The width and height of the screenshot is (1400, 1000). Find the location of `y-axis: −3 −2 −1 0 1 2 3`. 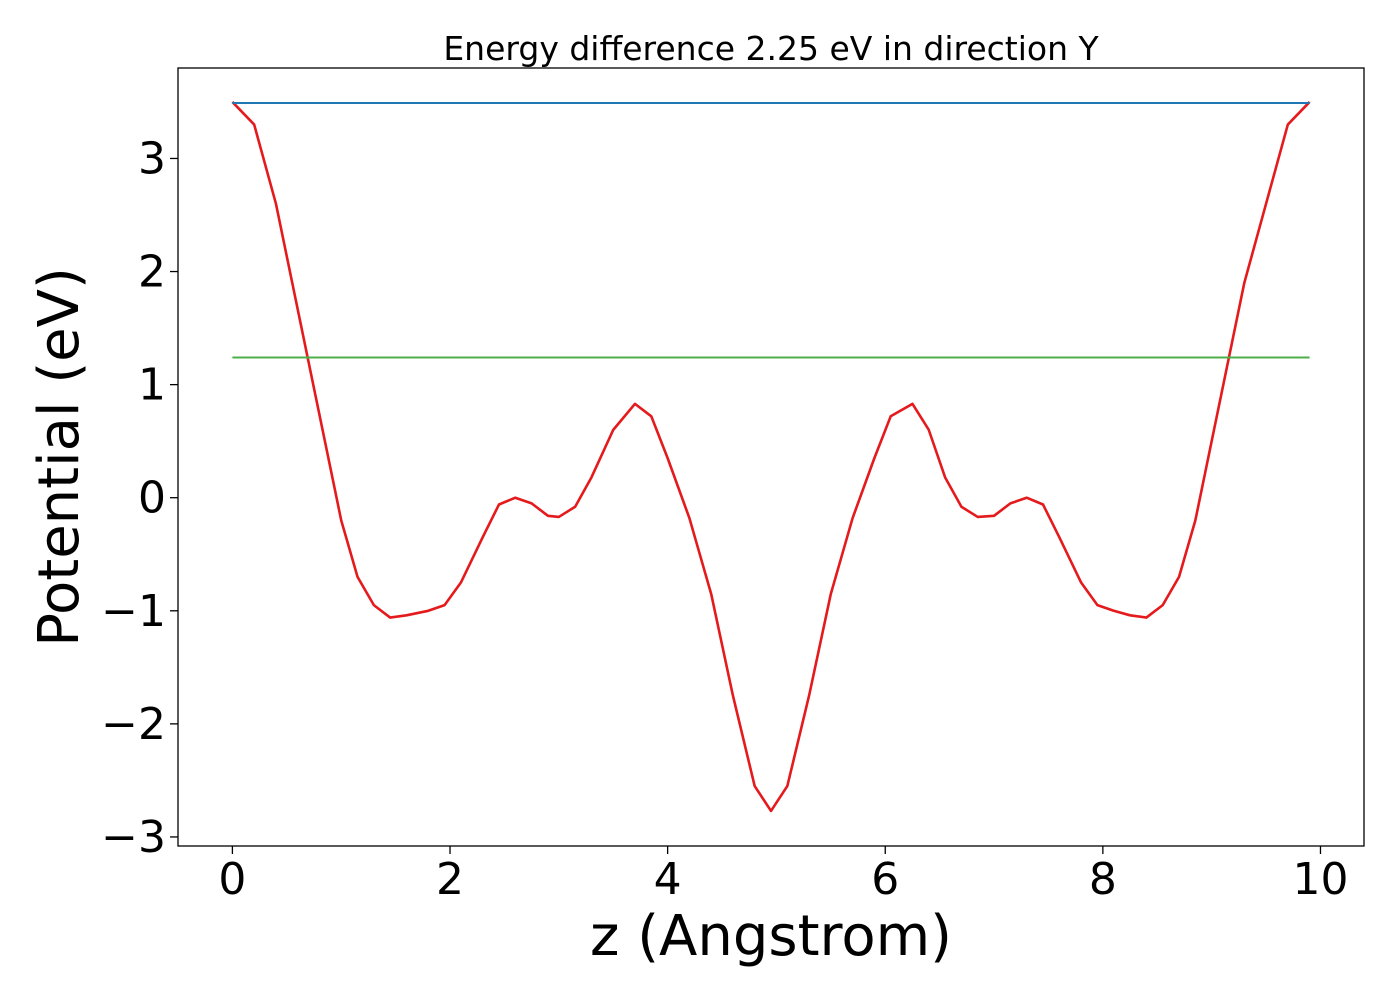

y-axis: −3 −2 −1 0 1 2 3 is located at coordinates (139, 498).